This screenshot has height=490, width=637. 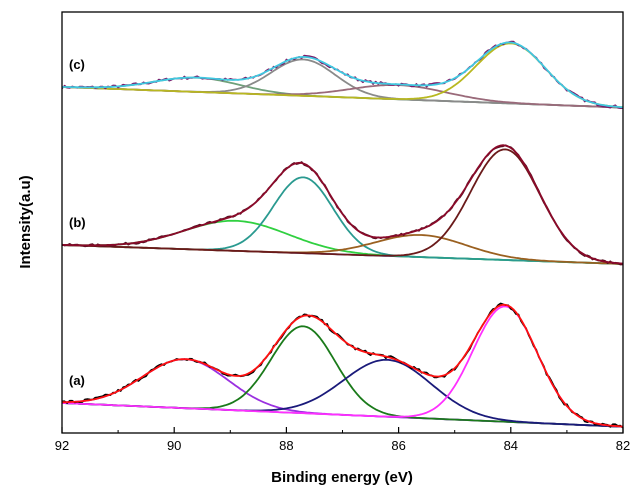 What do you see at coordinates (62, 445) in the screenshot?
I see `x-tick-label: 92` at bounding box center [62, 445].